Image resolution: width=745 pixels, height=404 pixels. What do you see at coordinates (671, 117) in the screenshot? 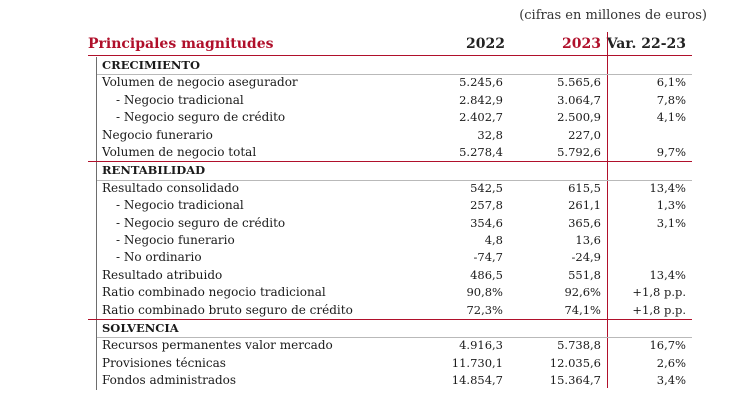
I see `value-variation: 4,1%` at bounding box center [671, 117].